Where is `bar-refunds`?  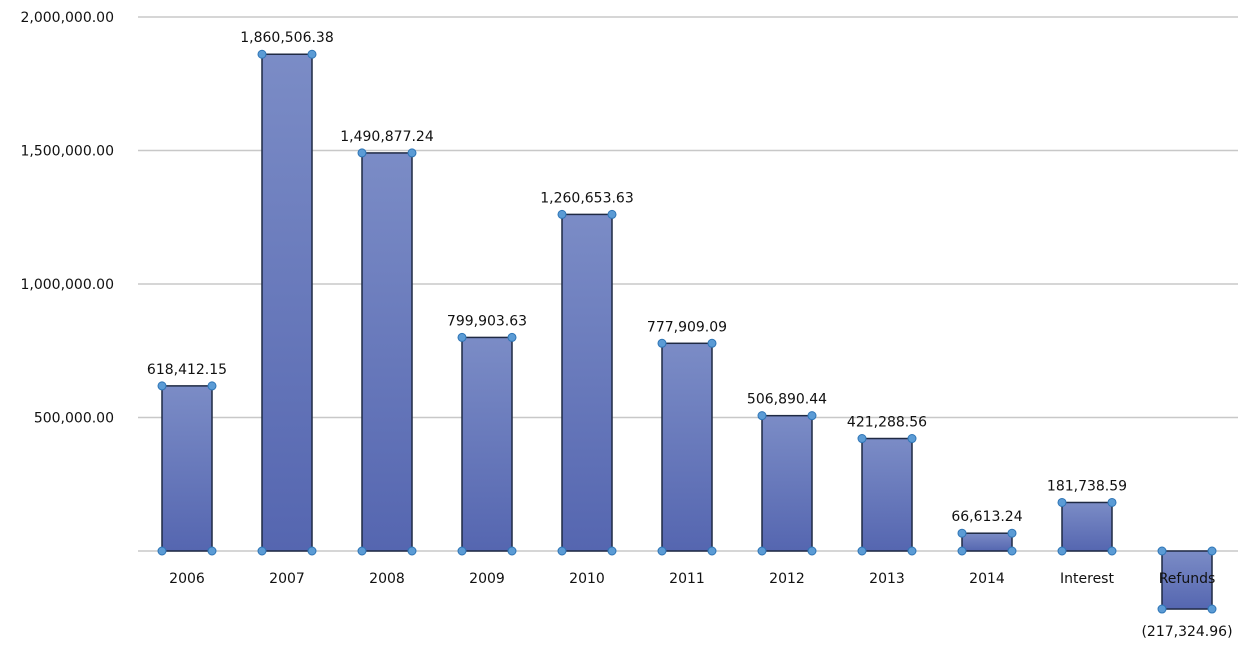
bar-refunds is located at coordinates (1187, 580).